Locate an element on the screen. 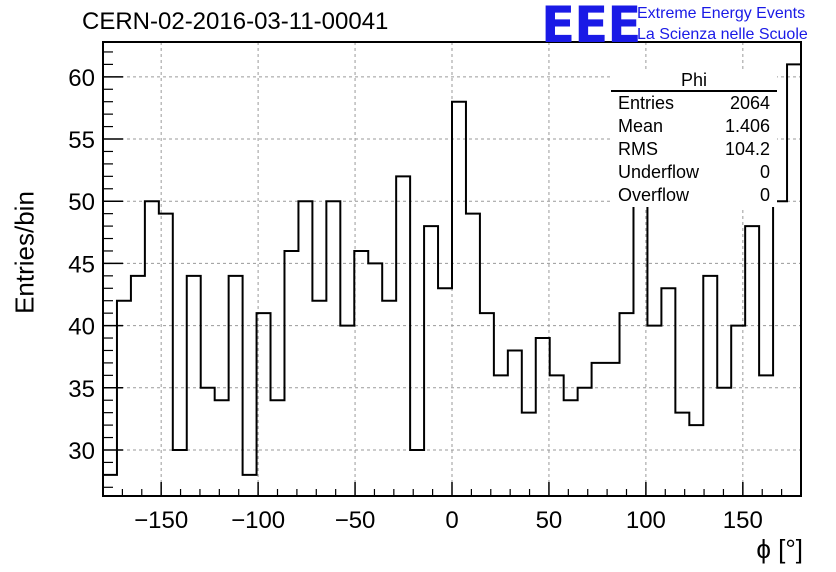  y-tick-label: 40 is located at coordinates (81, 327).